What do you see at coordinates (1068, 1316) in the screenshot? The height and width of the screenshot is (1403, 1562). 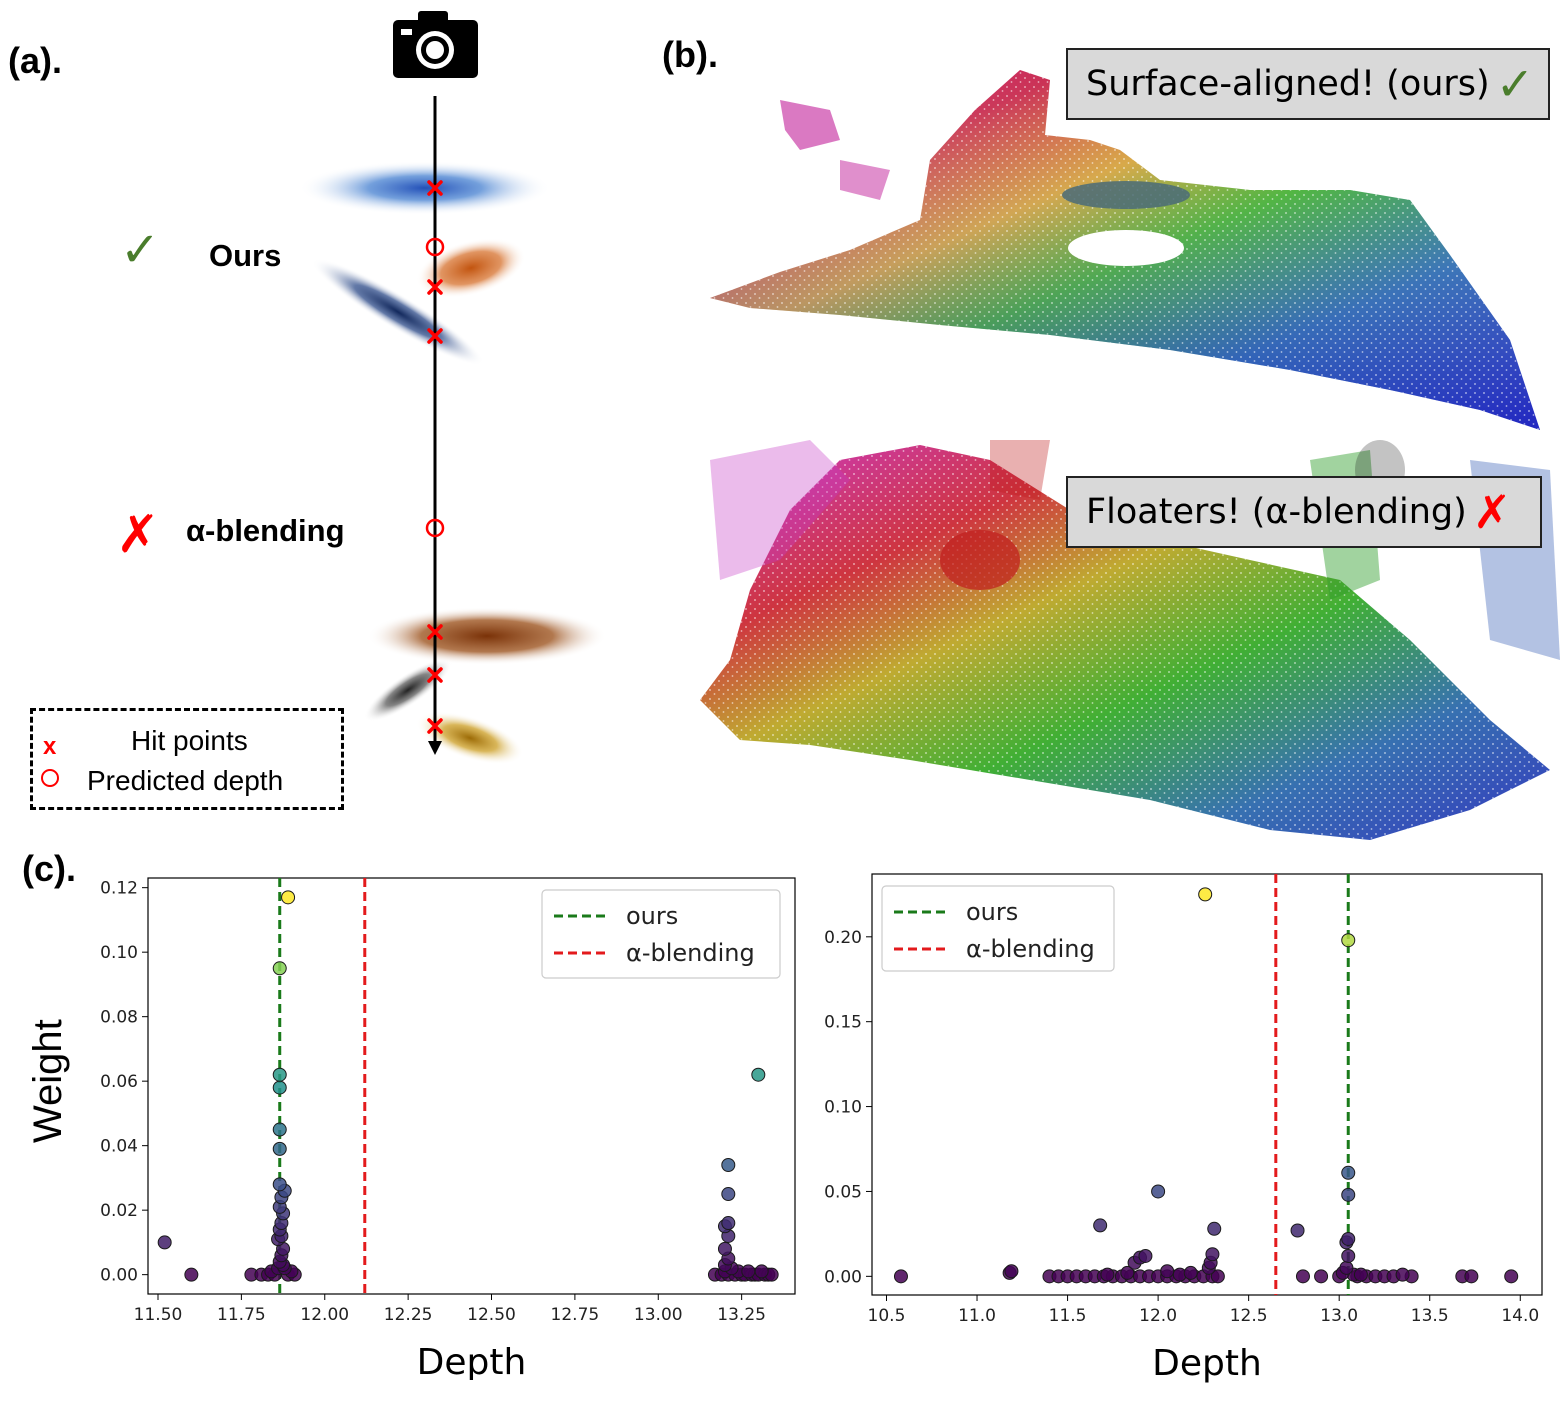 I see `x-tick-label: 11.5` at bounding box center [1068, 1316].